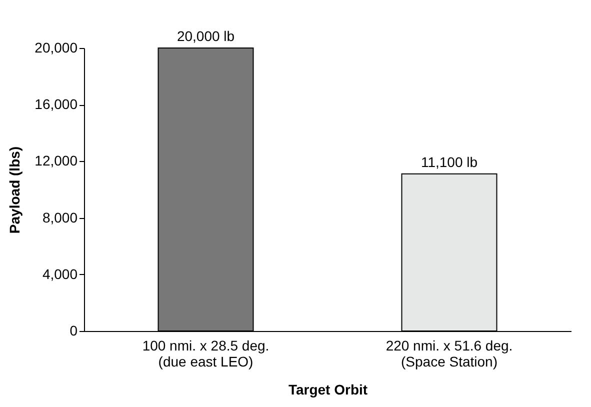 This screenshot has width=591, height=407. I want to click on y-tick-label: 16,000, so click(56, 104).